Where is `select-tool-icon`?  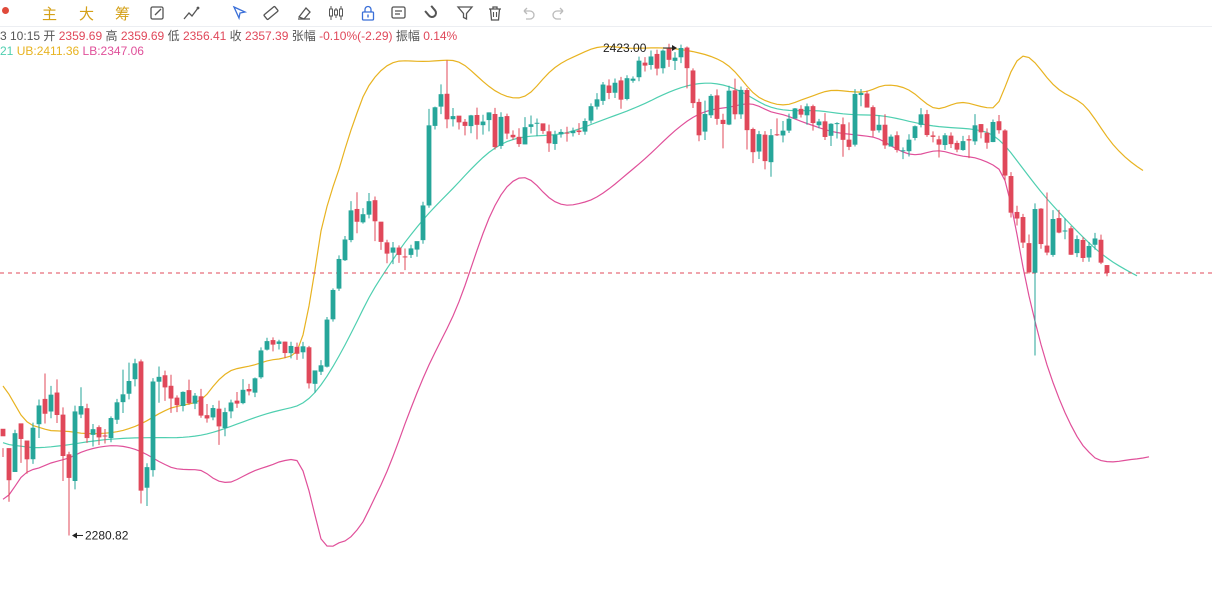
select-tool-icon is located at coordinates (240, 13).